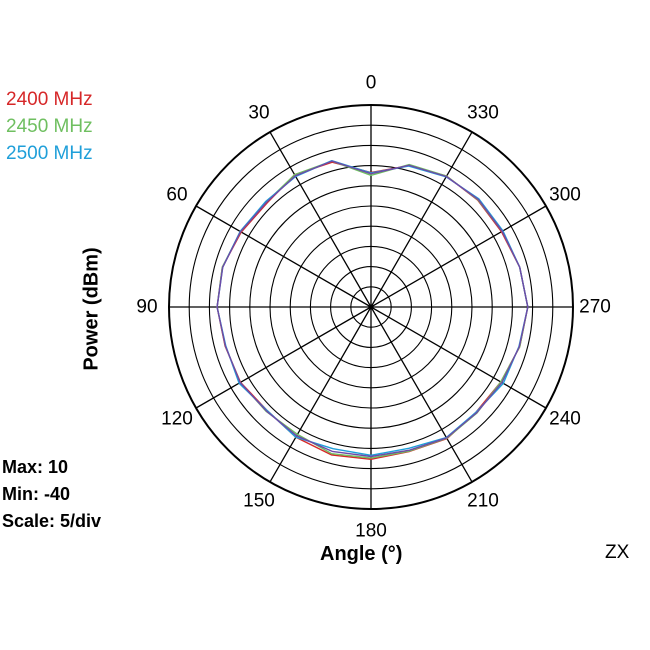 The height and width of the screenshot is (650, 650). I want to click on angle-tick-label: 60, so click(176, 195).